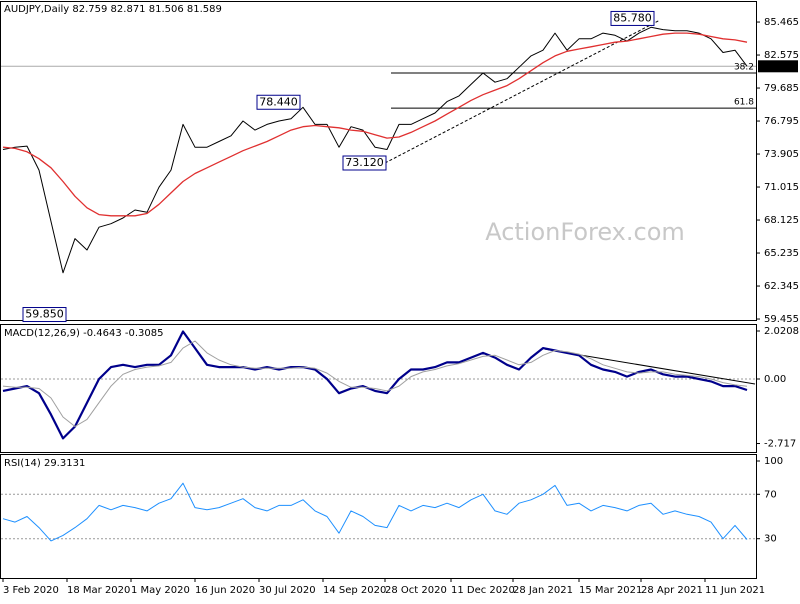  What do you see at coordinates (744, 103) in the screenshot?
I see `fib-label: 61.8` at bounding box center [744, 103].